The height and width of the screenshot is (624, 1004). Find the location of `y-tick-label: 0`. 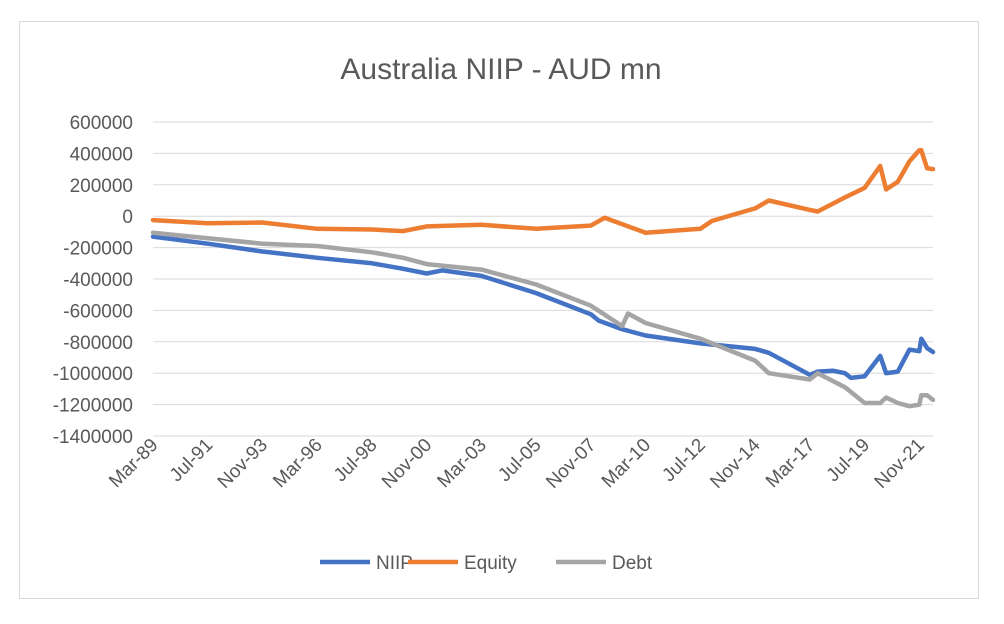

y-tick-label: 0 is located at coordinates (127, 217).